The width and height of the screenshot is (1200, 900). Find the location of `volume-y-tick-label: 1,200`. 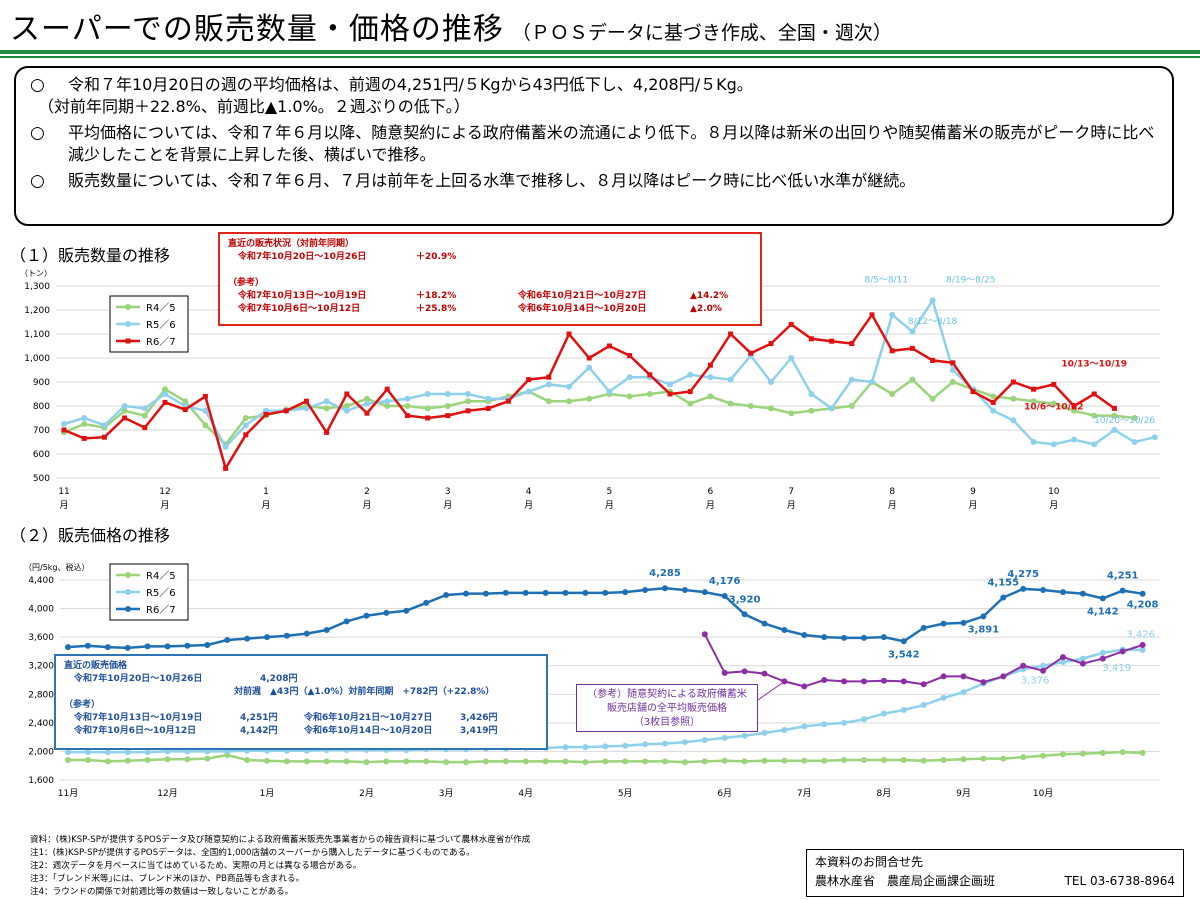

volume-y-tick-label: 1,200 is located at coordinates (37, 311).